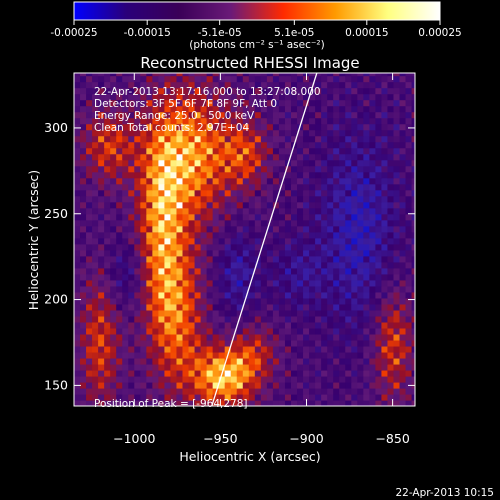 The height and width of the screenshot is (500, 500). What do you see at coordinates (171, 404) in the screenshot?
I see `peak-position-label: Position of Peak = [-964,278]` at bounding box center [171, 404].